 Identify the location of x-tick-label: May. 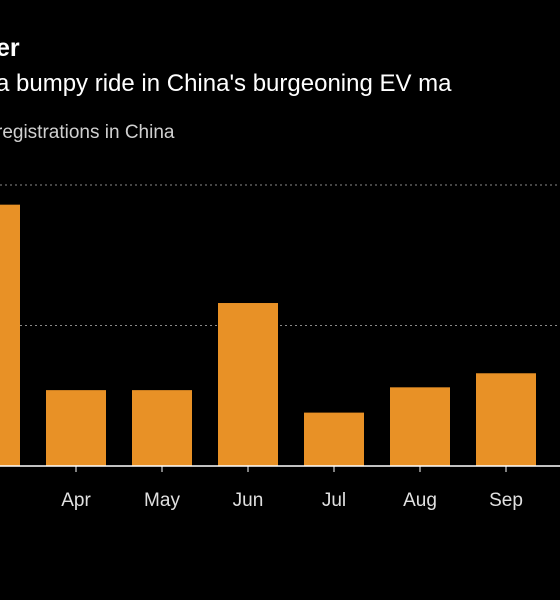
(162, 500).